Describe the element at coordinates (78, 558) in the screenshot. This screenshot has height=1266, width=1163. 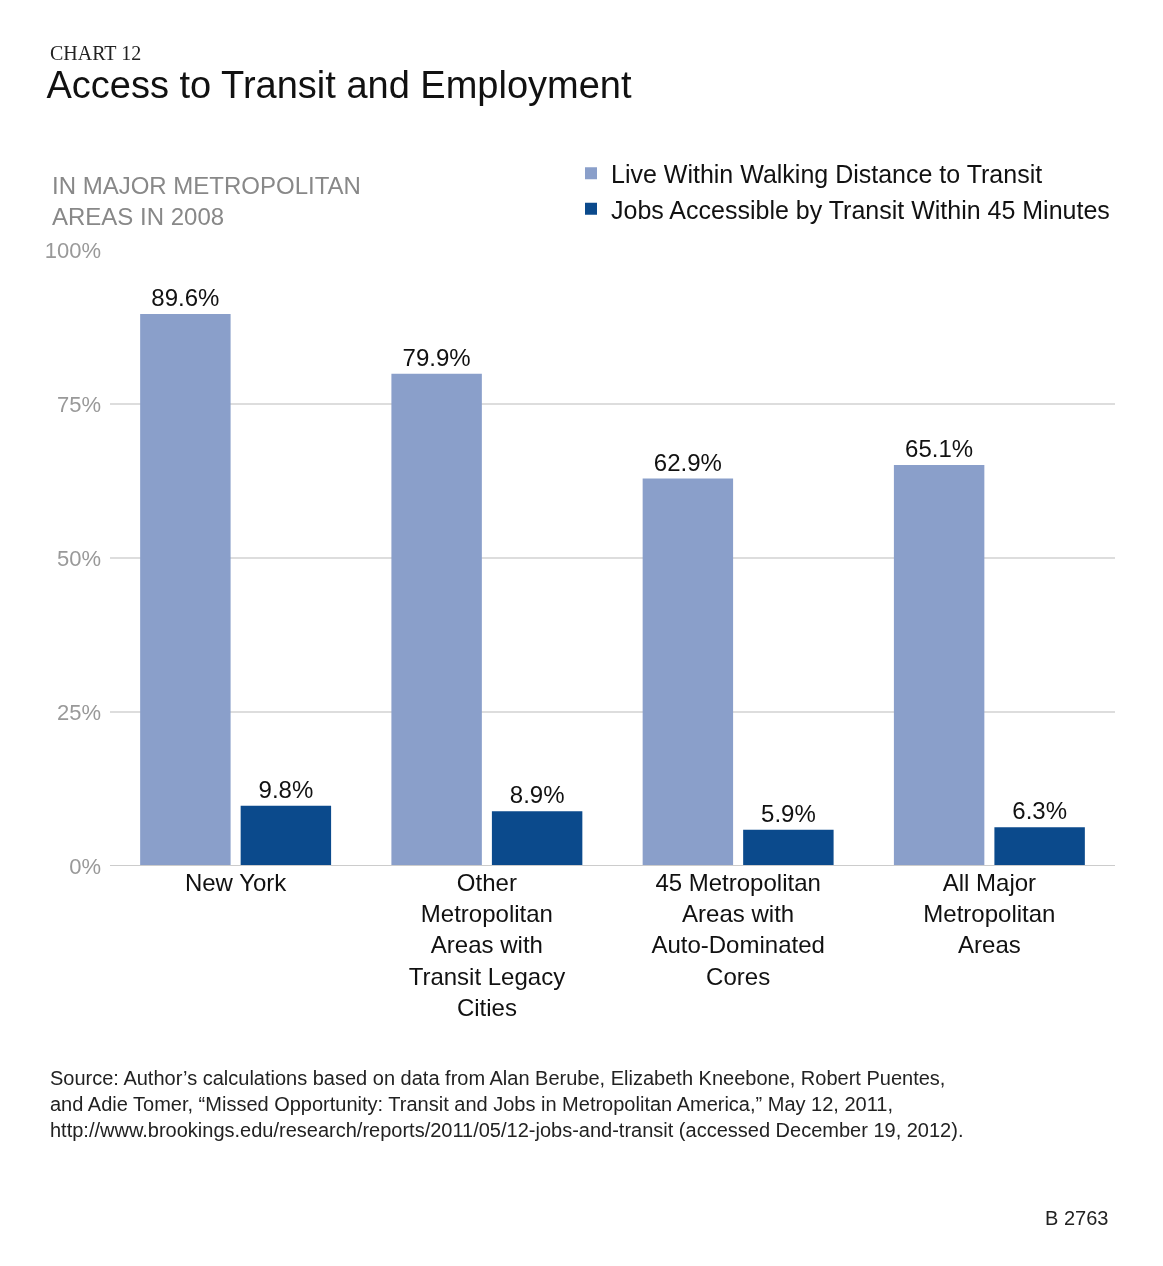
I see `y-tick-label: 50%` at that location.